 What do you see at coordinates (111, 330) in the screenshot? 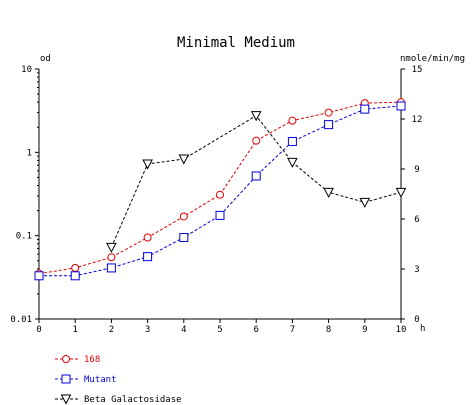
I see `x-tick-label: 2` at bounding box center [111, 330].